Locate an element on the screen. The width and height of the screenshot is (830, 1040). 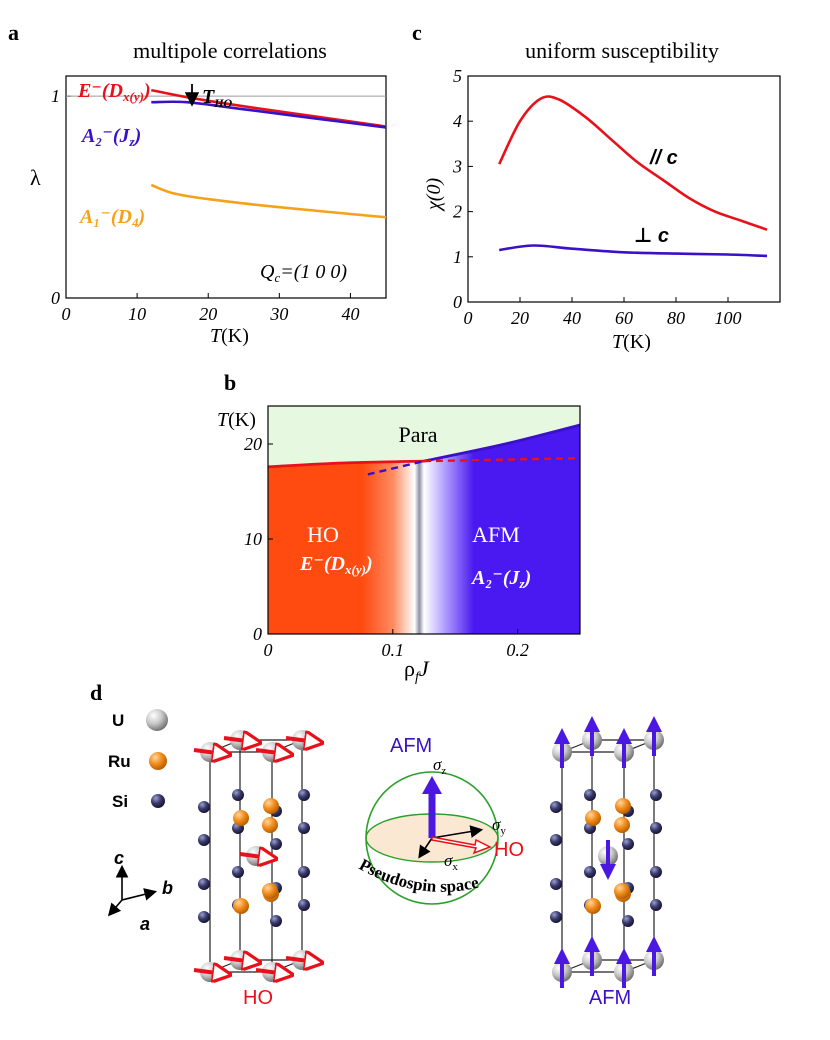
axis-c-label: c is located at coordinates (119, 858).